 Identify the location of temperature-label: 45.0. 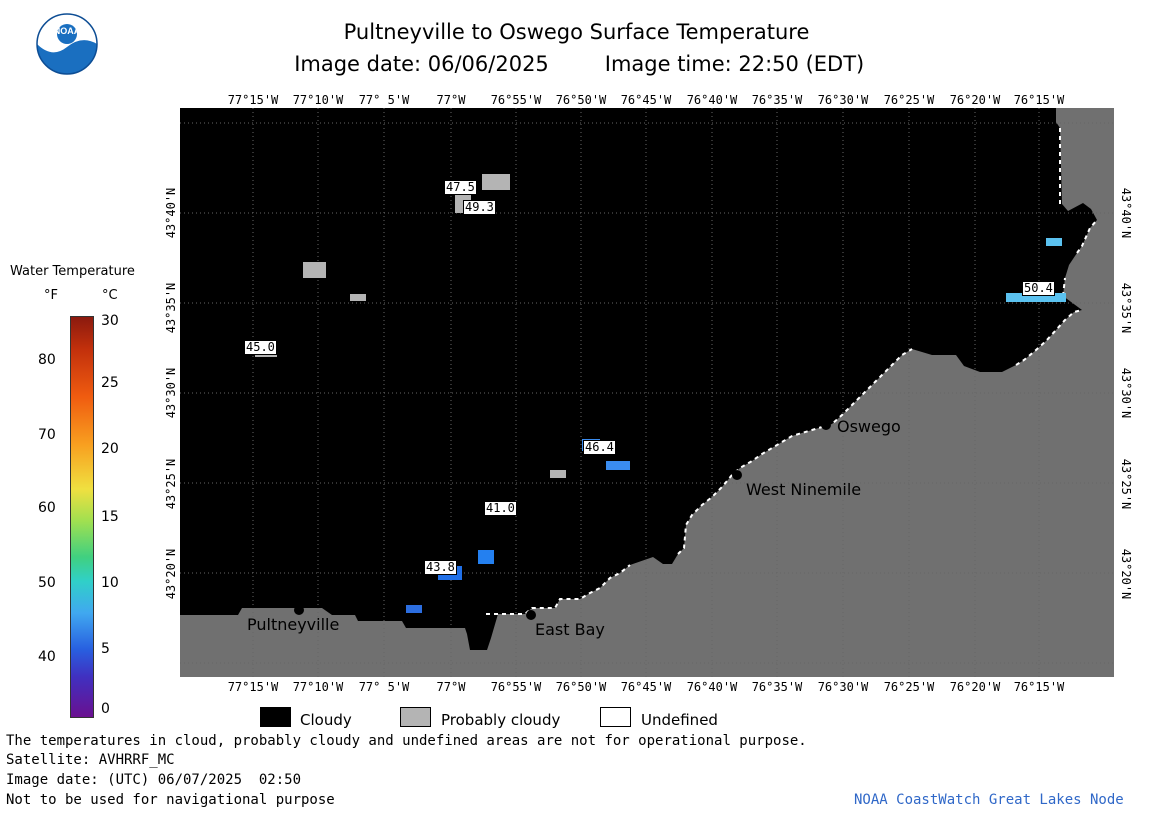
(260, 347).